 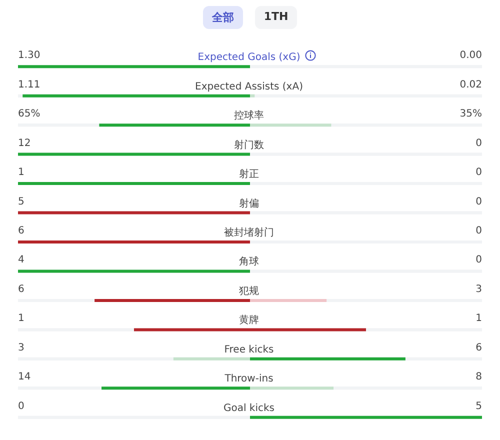 What do you see at coordinates (479, 377) in the screenshot?
I see `annotation: 8` at bounding box center [479, 377].